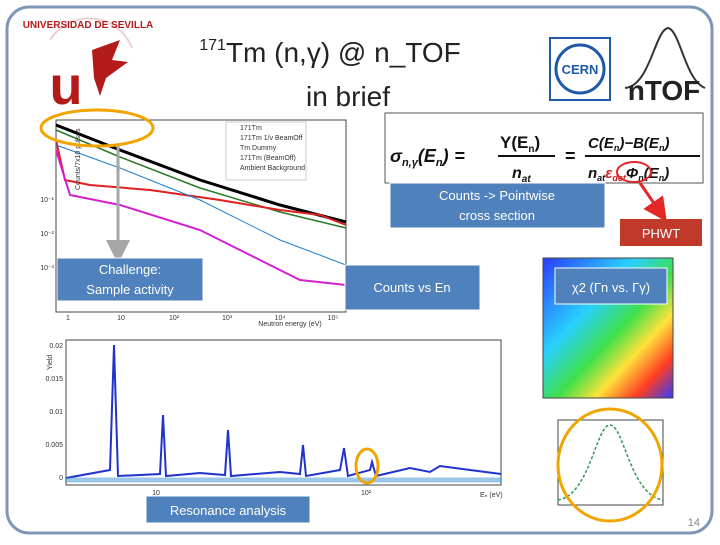 This screenshot has width=720, height=545. I want to click on title-line2: in brief, so click(348, 96).